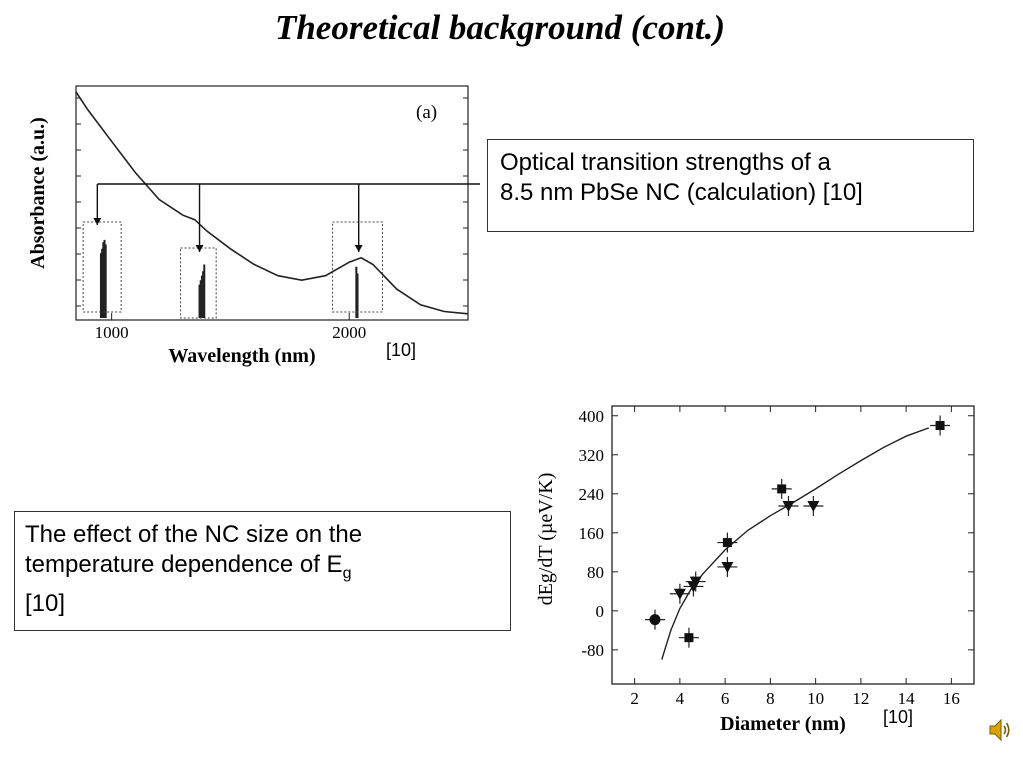 This screenshot has height=767, width=1023. I want to click on x-tick-label: 14, so click(907, 698).